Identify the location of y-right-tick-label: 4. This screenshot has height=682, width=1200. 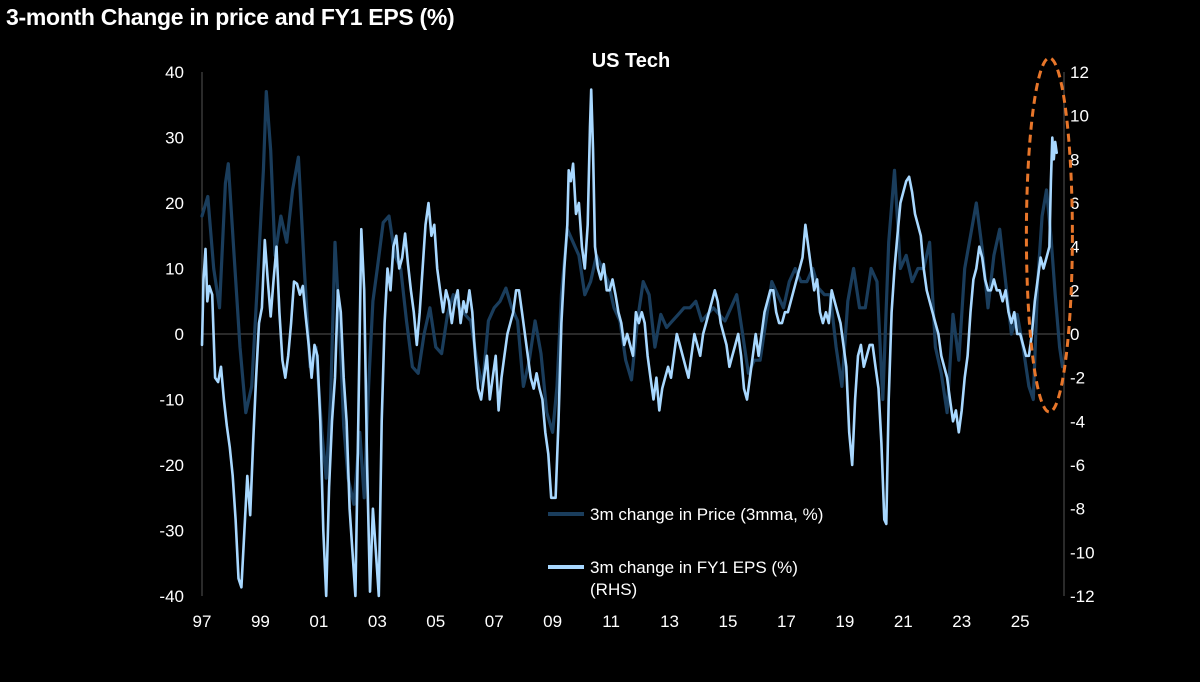
(1074, 247).